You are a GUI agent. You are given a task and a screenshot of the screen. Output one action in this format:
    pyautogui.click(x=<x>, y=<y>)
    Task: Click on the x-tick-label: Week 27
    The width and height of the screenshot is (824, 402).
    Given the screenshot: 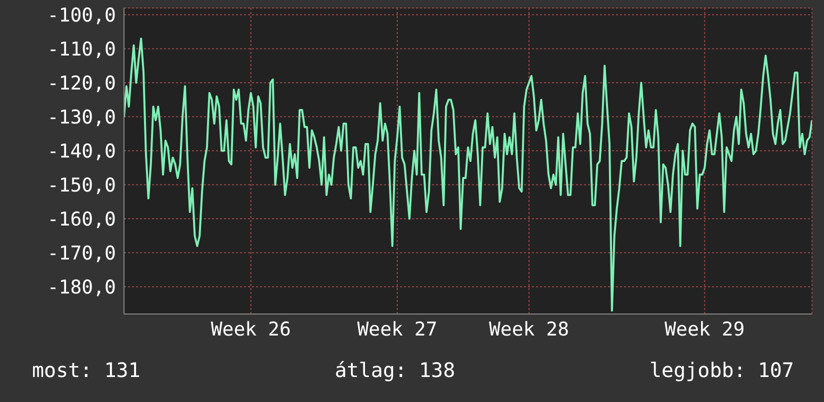 What is the action you would take?
    pyautogui.click(x=397, y=329)
    